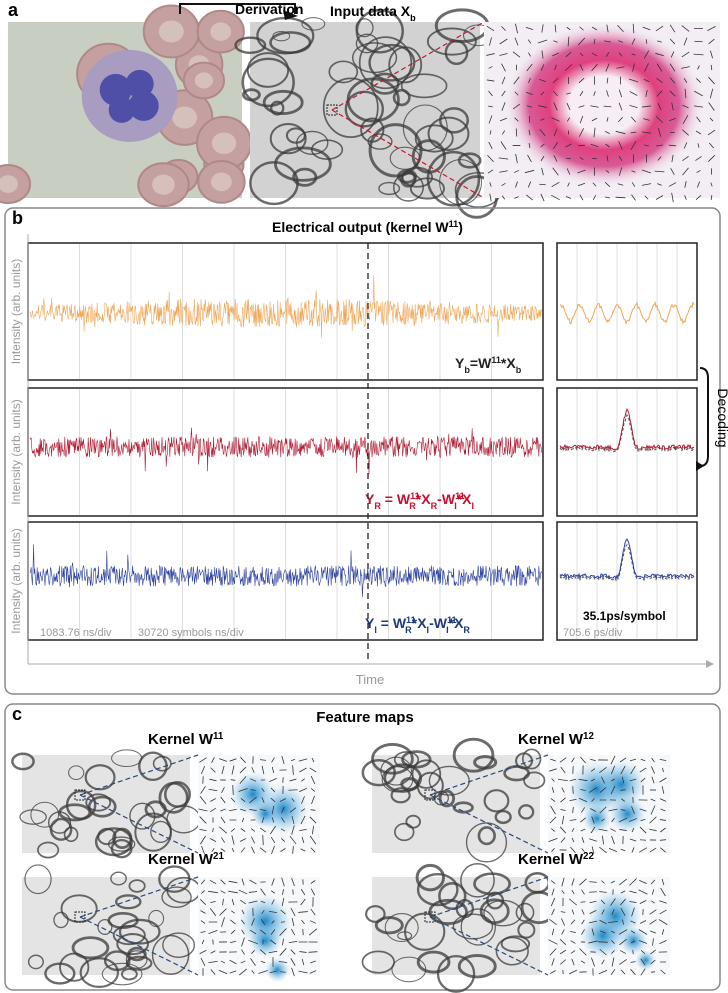 The width and height of the screenshot is (728, 993). Describe the element at coordinates (373, 13) in the screenshot. I see `input-title: Input data Xb` at that location.